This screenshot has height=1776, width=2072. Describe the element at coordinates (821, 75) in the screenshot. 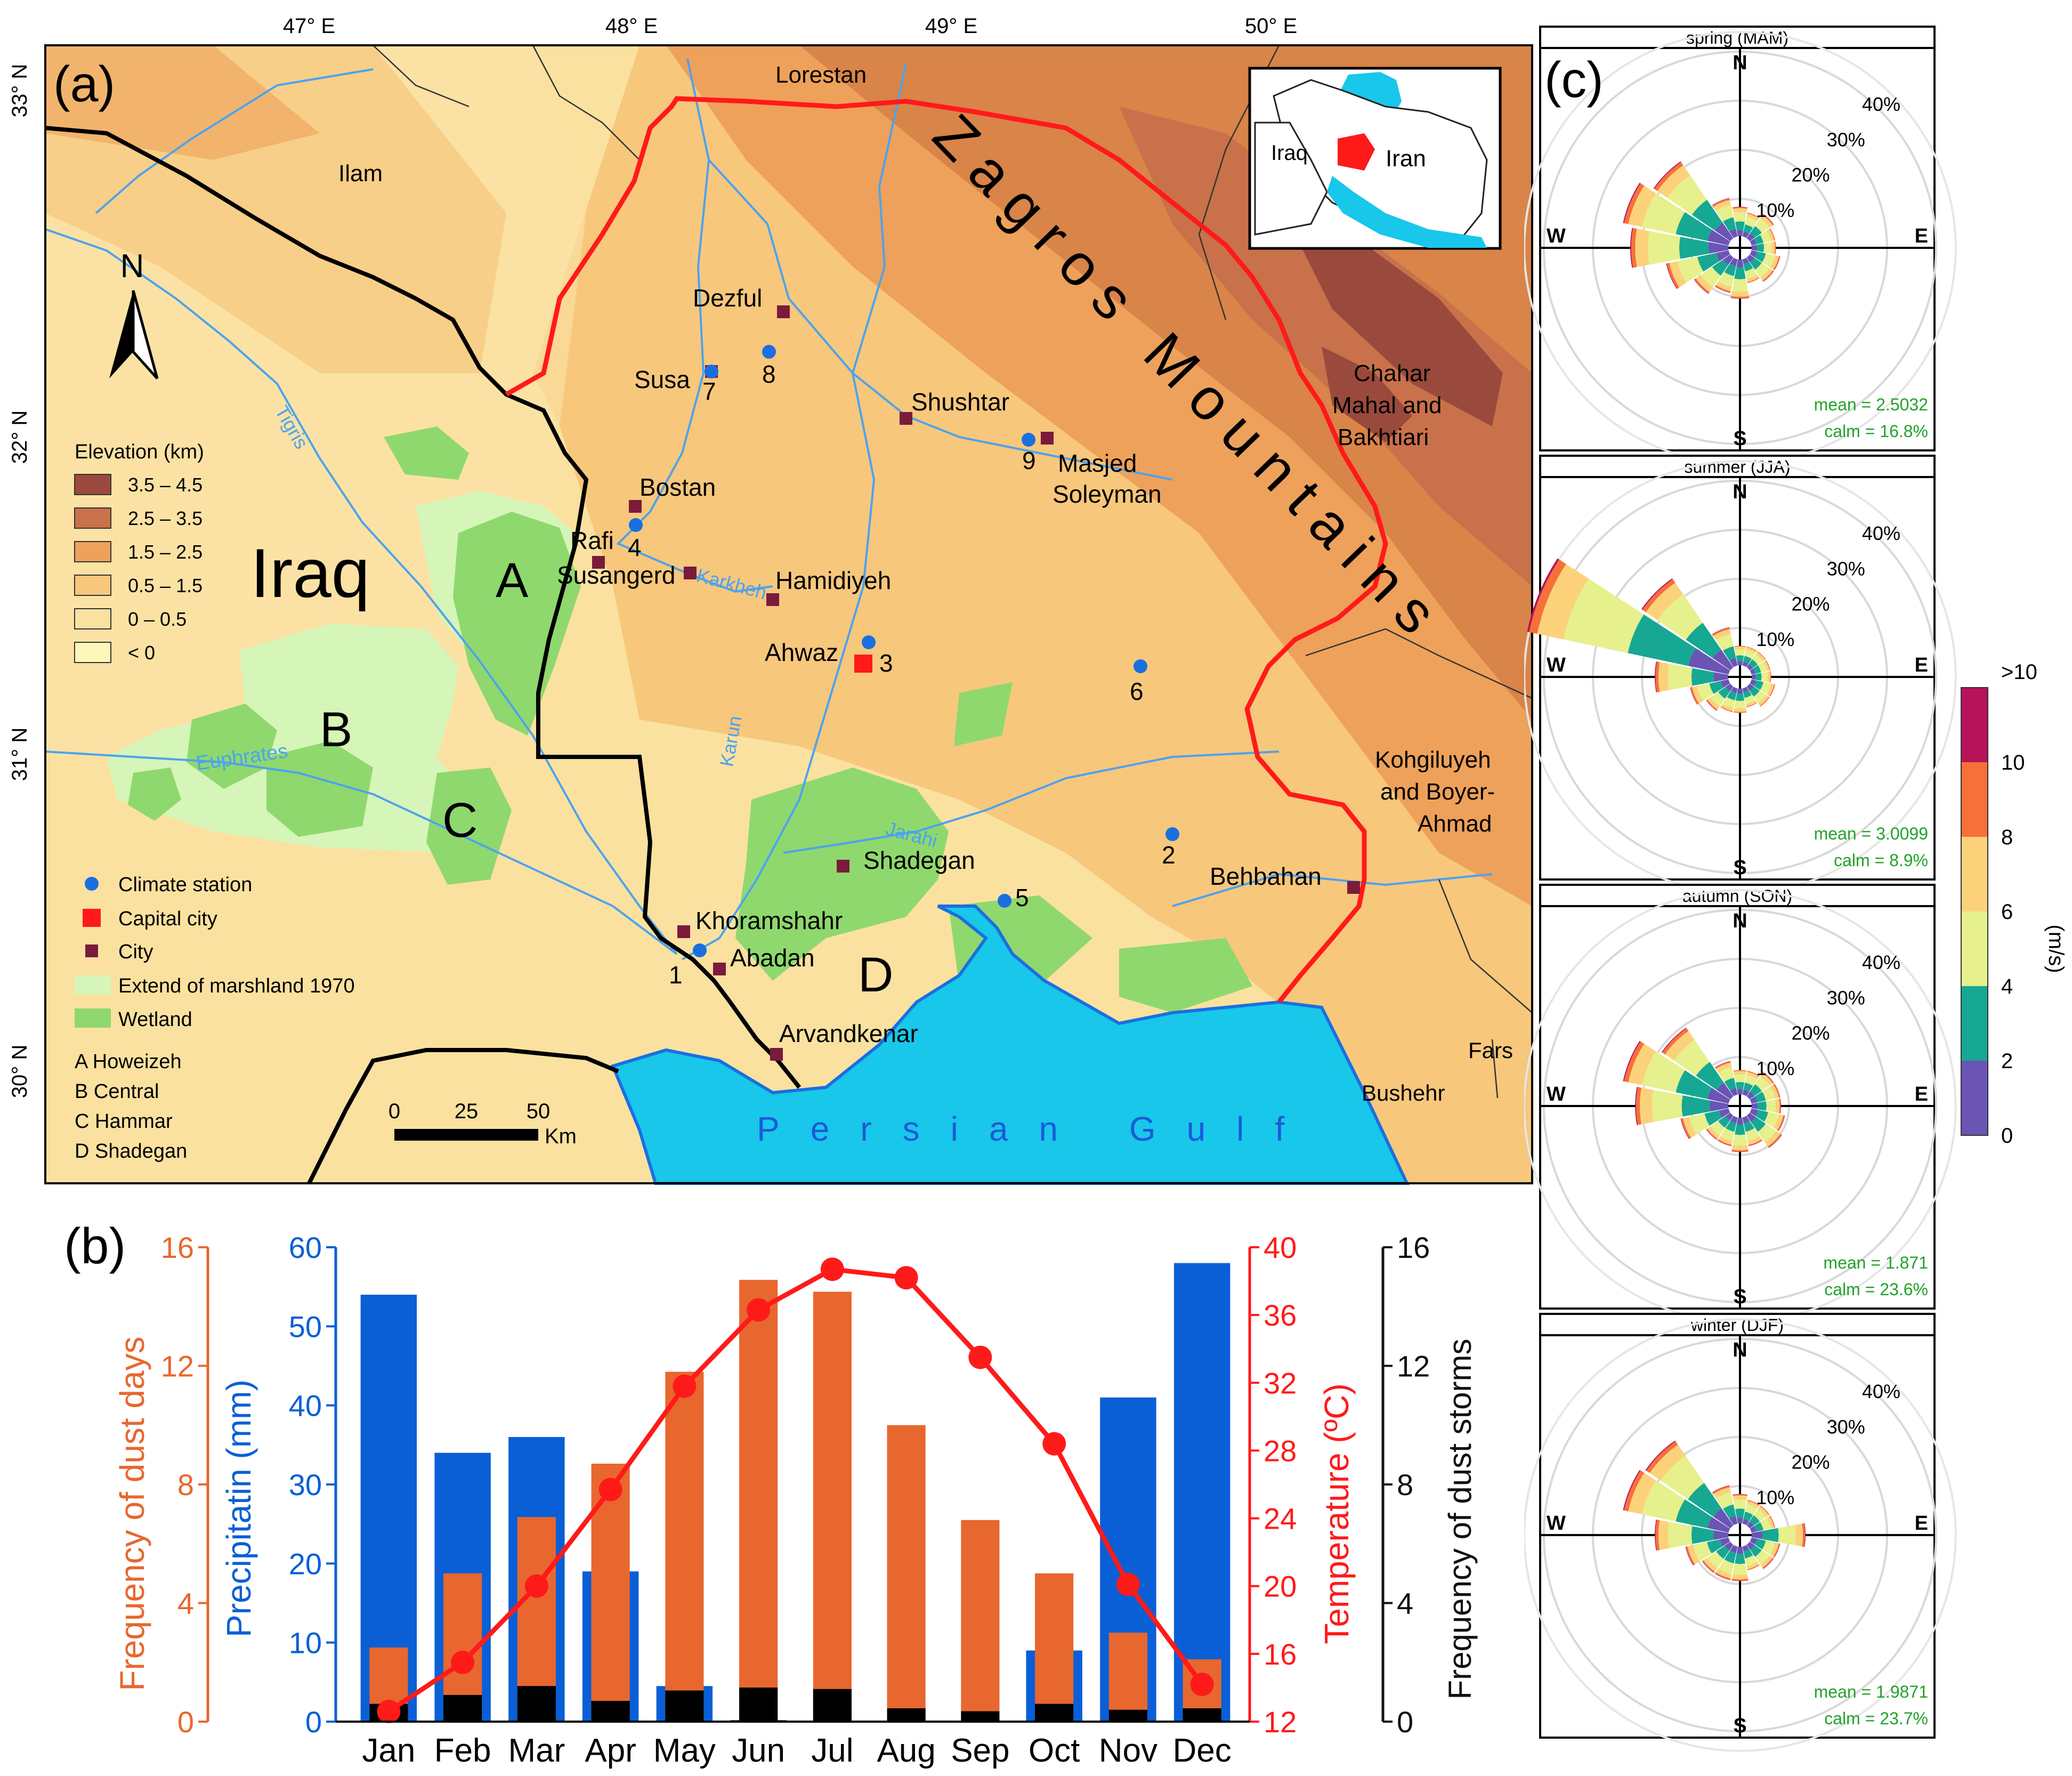

I see `province-lorestan: Lorestan` at that location.